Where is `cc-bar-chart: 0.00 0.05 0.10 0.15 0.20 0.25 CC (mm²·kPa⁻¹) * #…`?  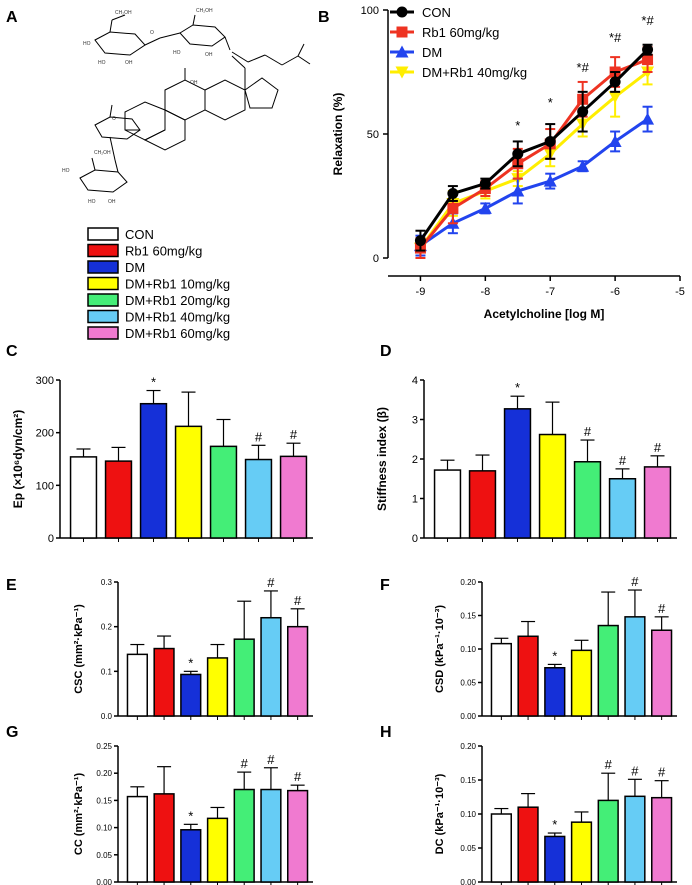
cc-bar-chart: 0.00 0.05 0.10 0.15 0.20 0.25 CC (mm²·kPa⁻¹) * #… is located at coordinates (193, 813).